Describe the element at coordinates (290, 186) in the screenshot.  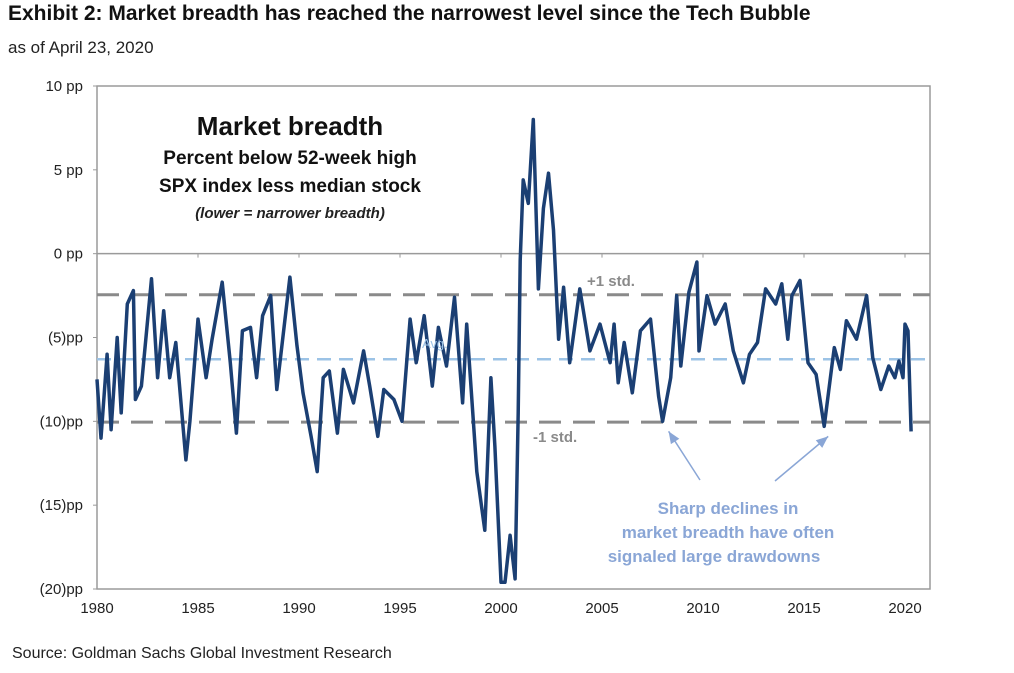
I see `inner-subtitle-2: SPX index less median stock` at that location.